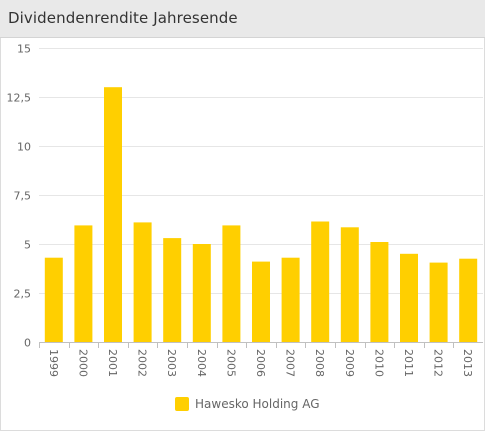 This screenshot has width=485, height=432. I want to click on x-tick-label: 2002, so click(142, 363).